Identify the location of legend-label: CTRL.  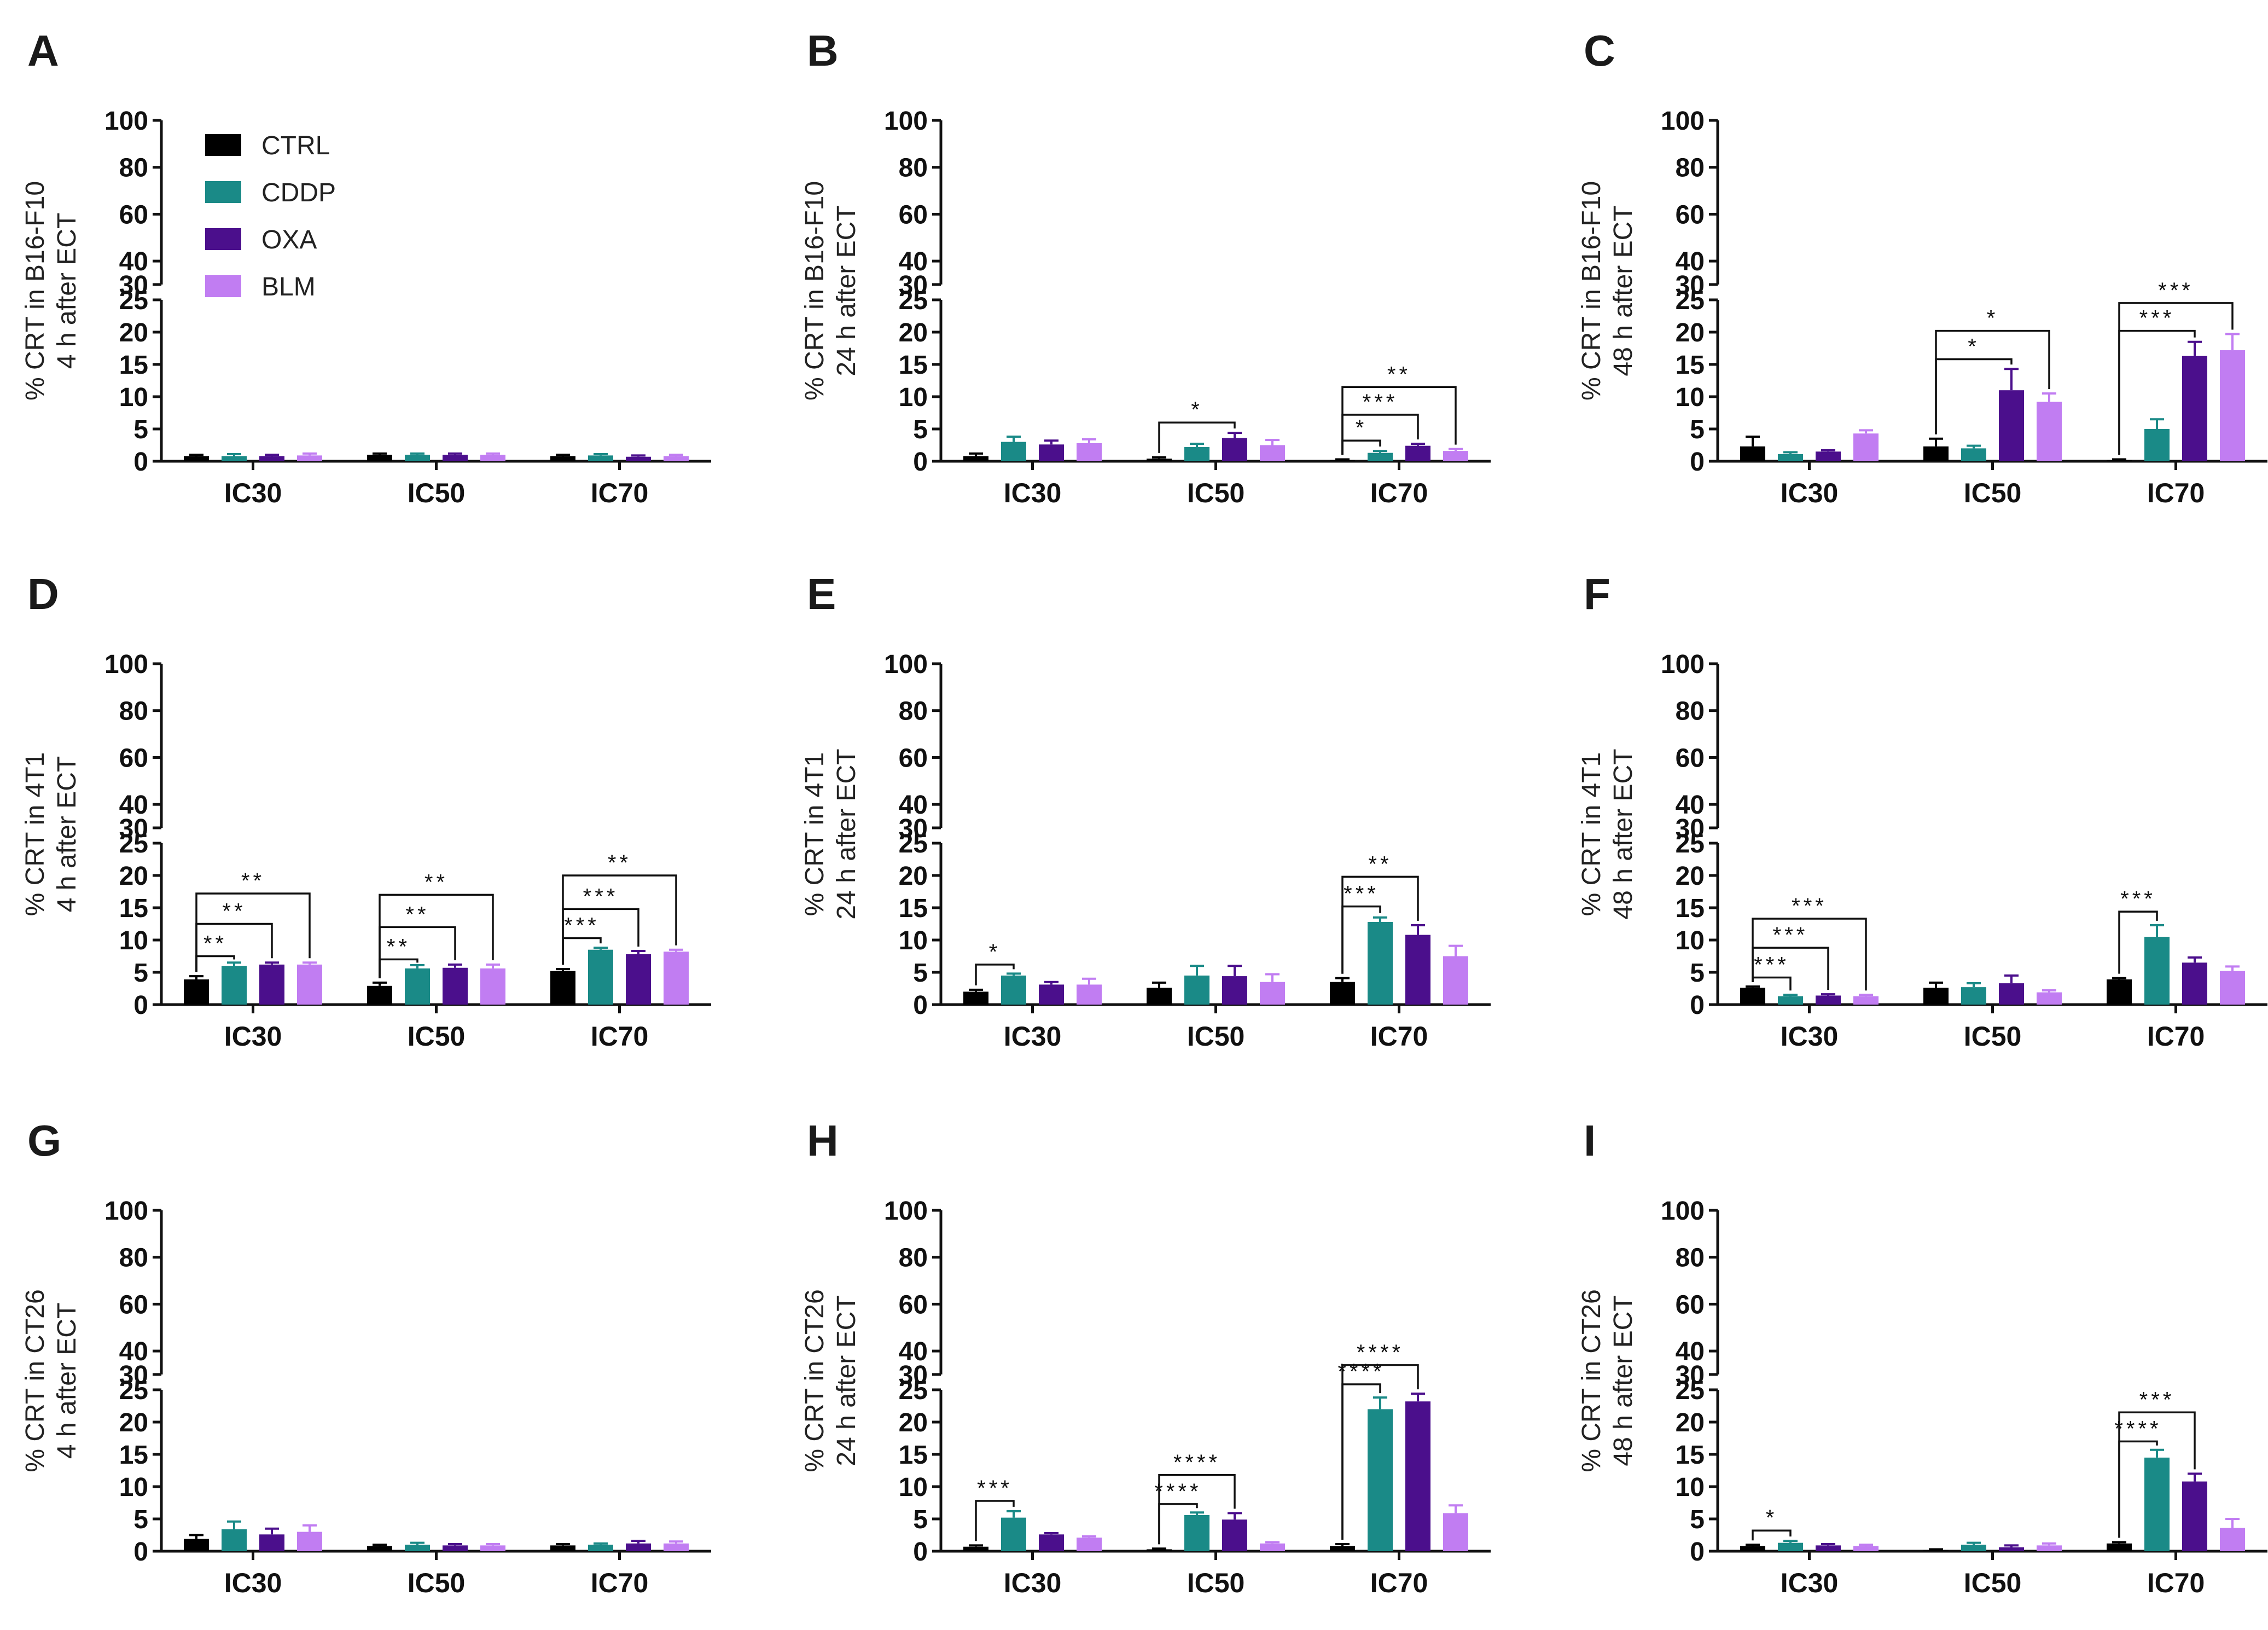
(295, 145).